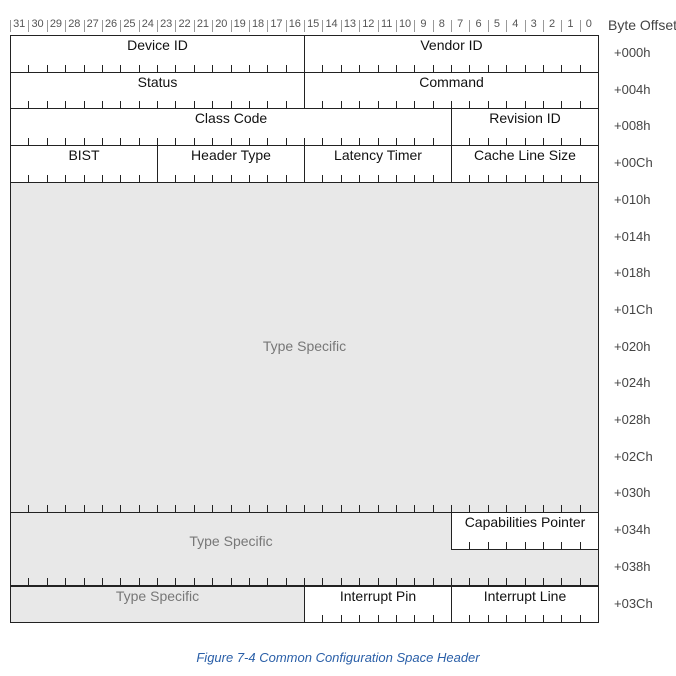 The height and width of the screenshot is (676, 676). What do you see at coordinates (633, 309) in the screenshot?
I see `byte-offset-label: +01Ch` at bounding box center [633, 309].